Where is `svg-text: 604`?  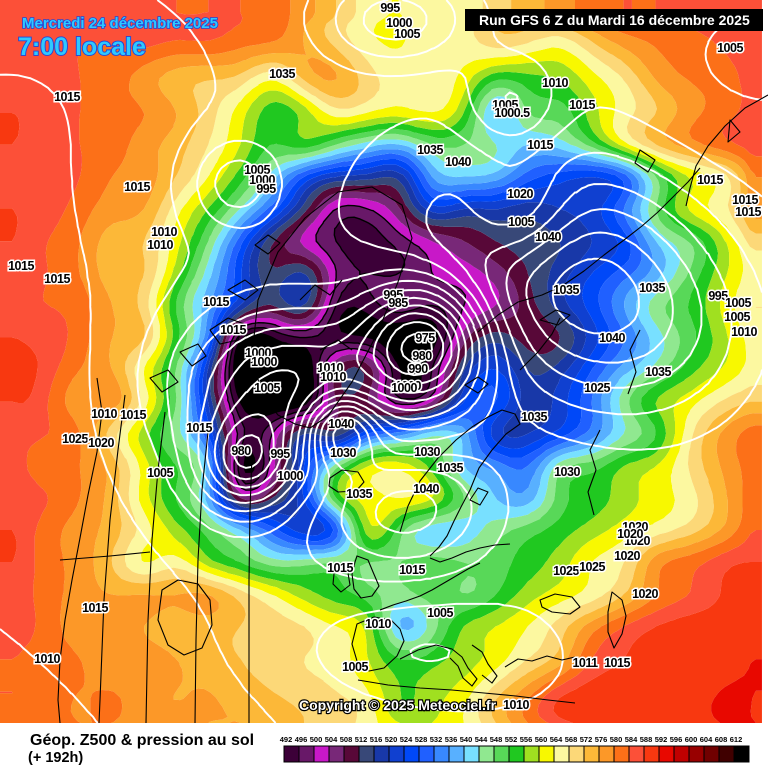
svg-text: 604 is located at coordinates (706, 739).